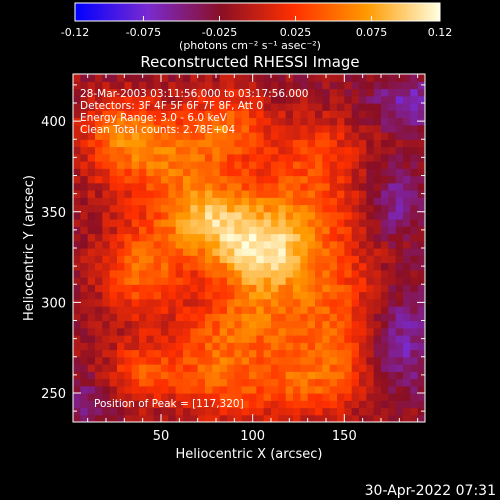  I want to click on colorbar-unit-label: (photons cm⁻² s⁻¹ asec⁻²), so click(250, 45).